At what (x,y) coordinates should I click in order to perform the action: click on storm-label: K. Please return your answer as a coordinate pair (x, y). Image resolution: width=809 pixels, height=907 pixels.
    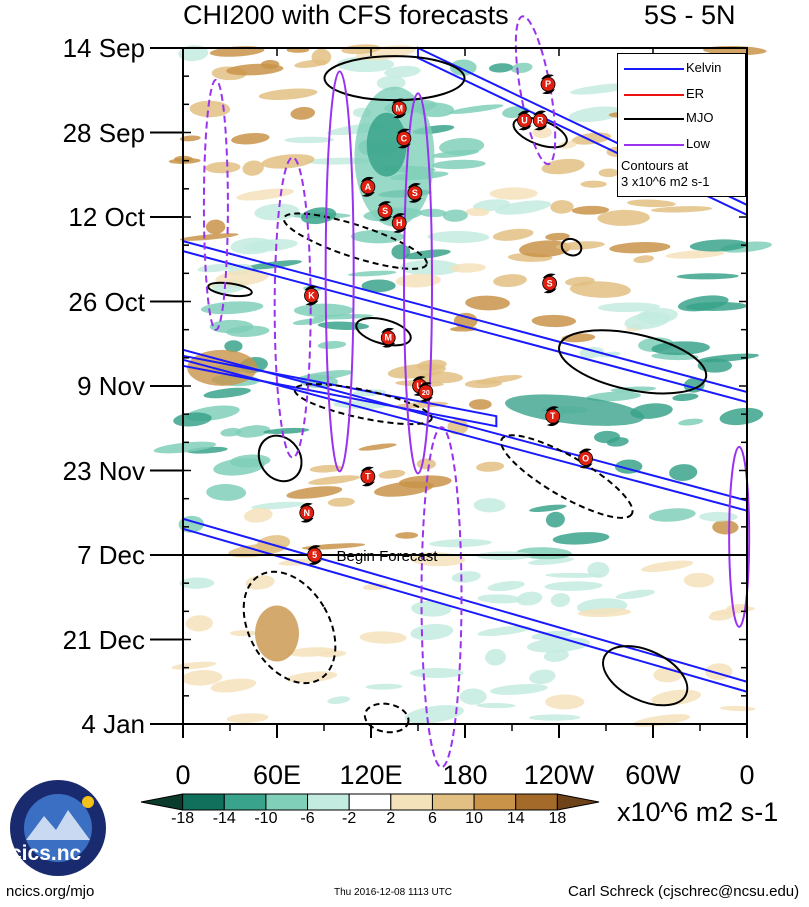
    Looking at the image, I should click on (311, 295).